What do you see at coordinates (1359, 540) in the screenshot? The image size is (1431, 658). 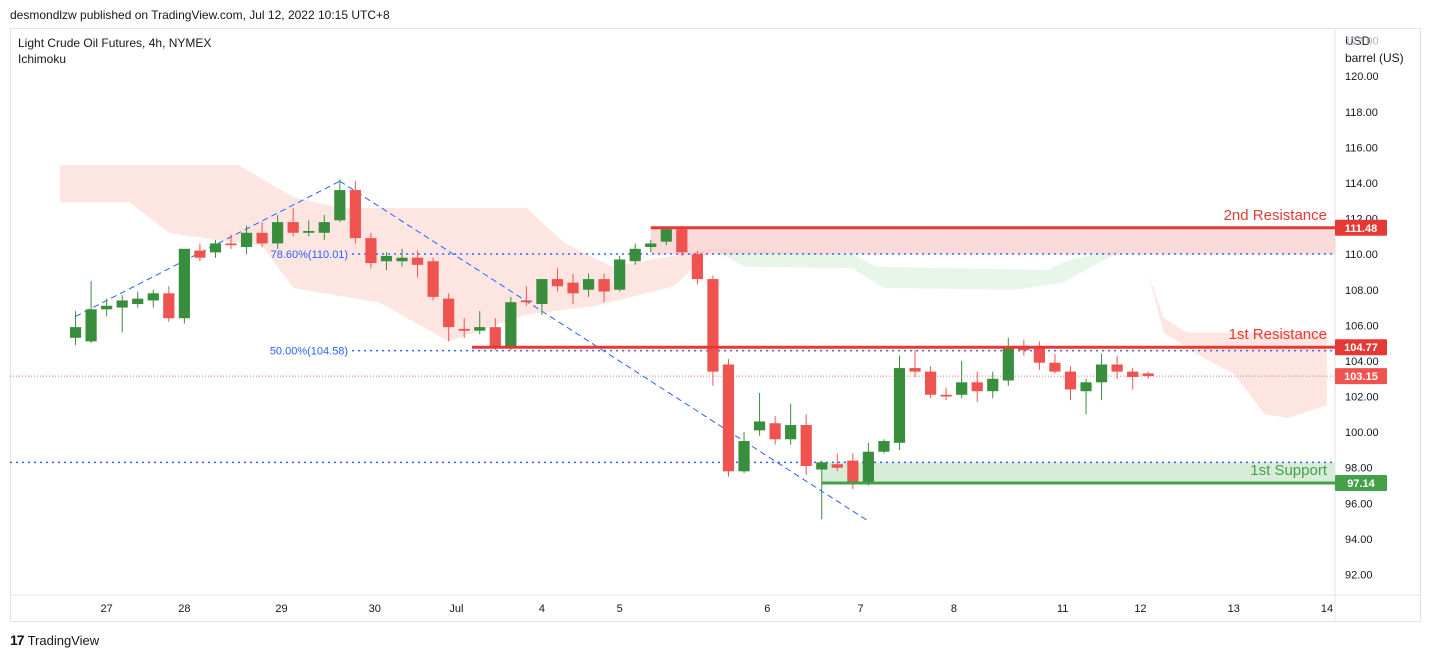 I see `y-tick-14: 94.00` at bounding box center [1359, 540].